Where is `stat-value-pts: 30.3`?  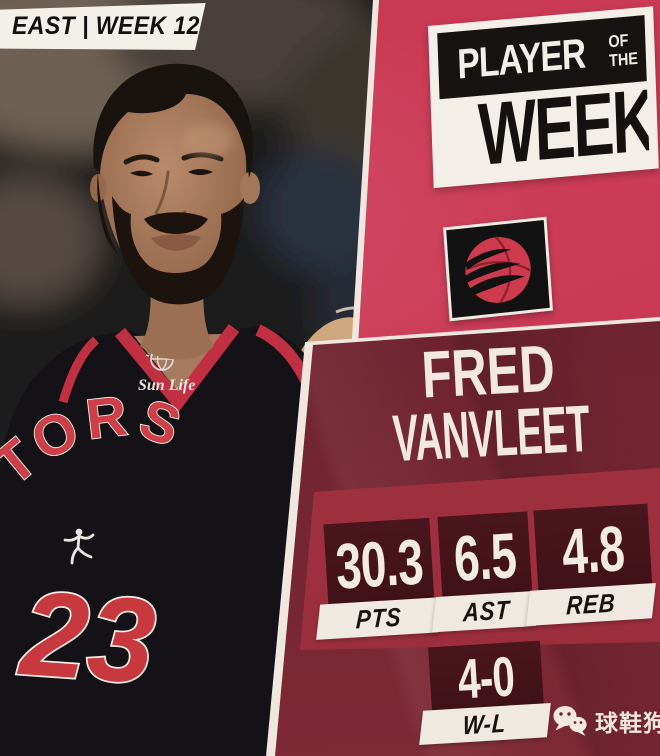 stat-value-pts: 30.3 is located at coordinates (379, 564).